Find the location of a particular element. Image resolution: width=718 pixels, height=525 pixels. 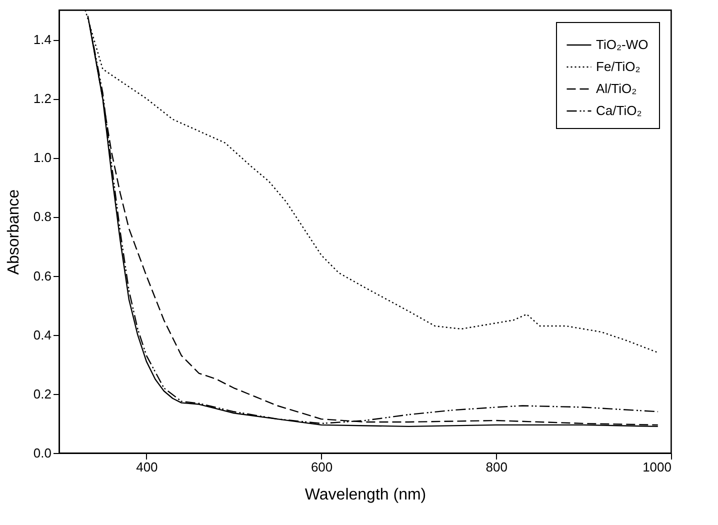

y-tick-label: 0.6 is located at coordinates (42, 276).